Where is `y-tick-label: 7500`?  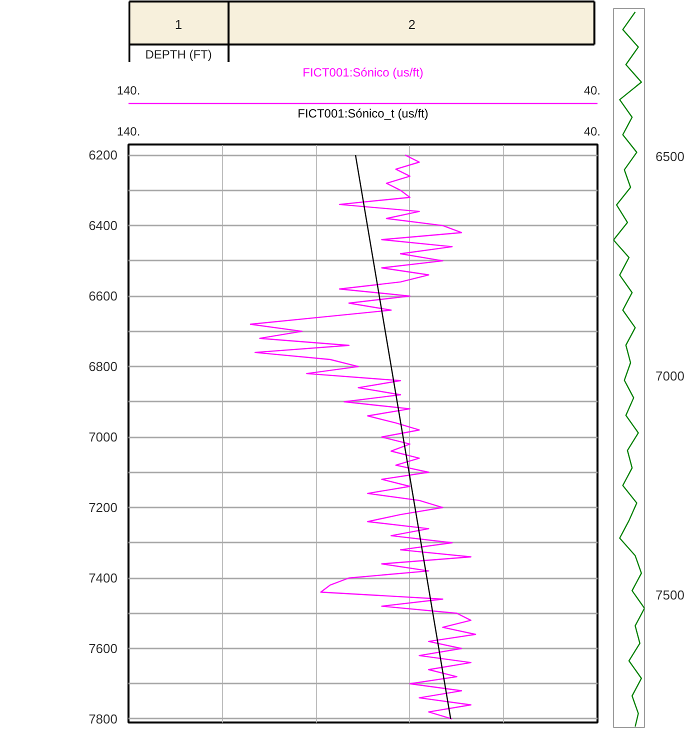
y-tick-label: 7500 is located at coordinates (670, 595).